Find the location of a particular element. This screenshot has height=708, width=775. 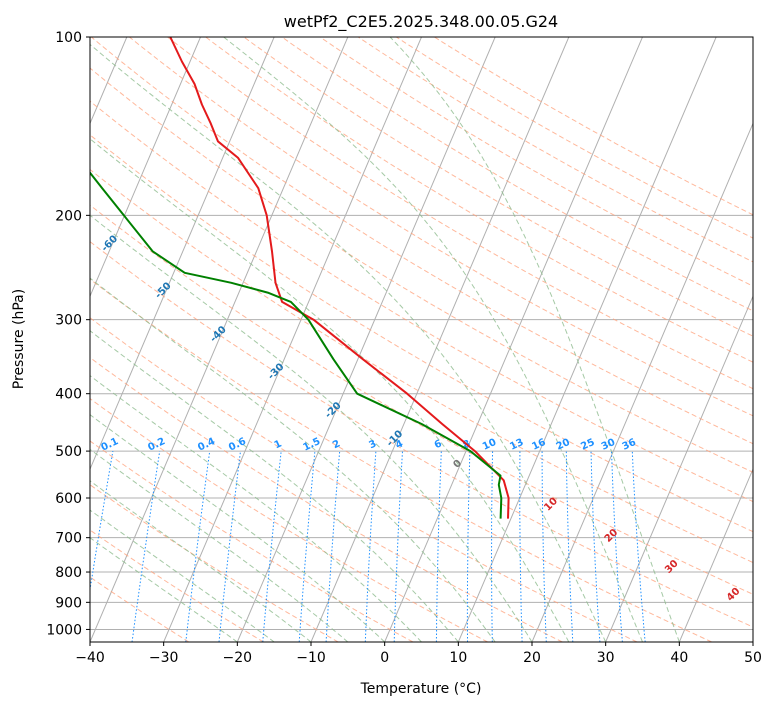

x-tick-label: 40 is located at coordinates (679, 658).